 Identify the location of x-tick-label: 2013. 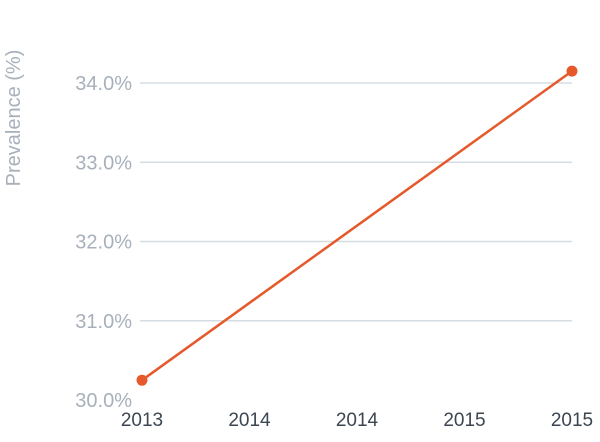
(142, 420).